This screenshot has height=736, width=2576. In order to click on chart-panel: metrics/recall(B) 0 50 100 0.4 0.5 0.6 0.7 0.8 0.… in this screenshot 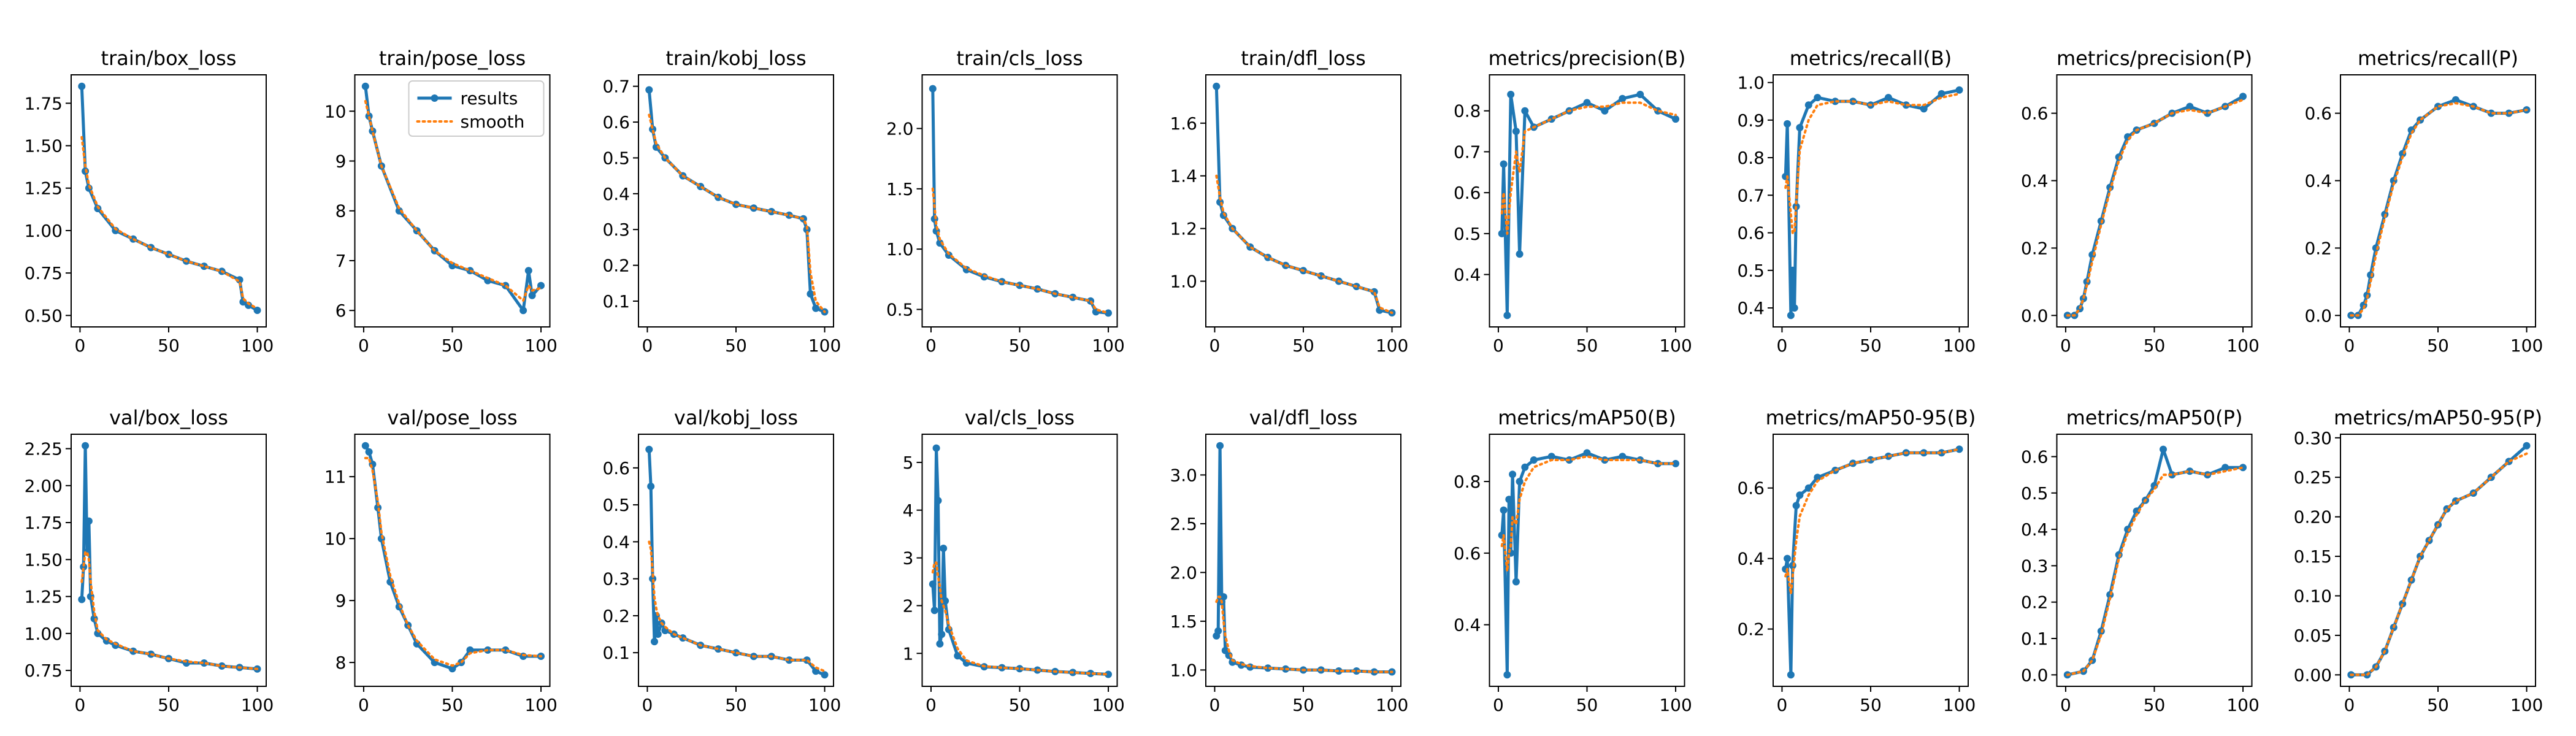, I will do `click(1856, 201)`.